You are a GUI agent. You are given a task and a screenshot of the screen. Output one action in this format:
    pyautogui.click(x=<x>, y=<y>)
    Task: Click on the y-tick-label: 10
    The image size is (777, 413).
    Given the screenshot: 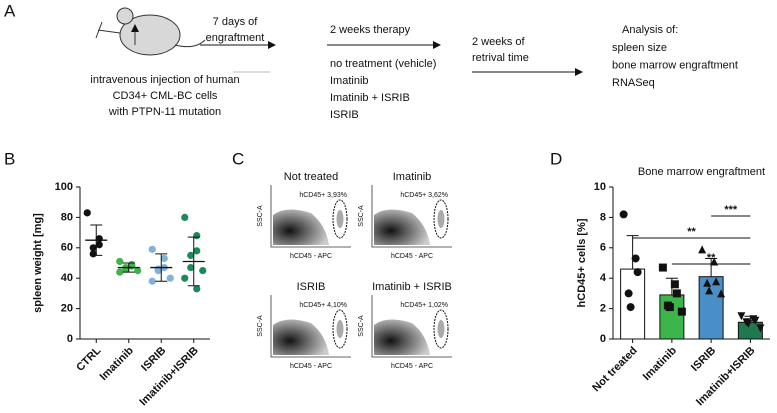 What is the action you would take?
    pyautogui.click(x=600, y=187)
    